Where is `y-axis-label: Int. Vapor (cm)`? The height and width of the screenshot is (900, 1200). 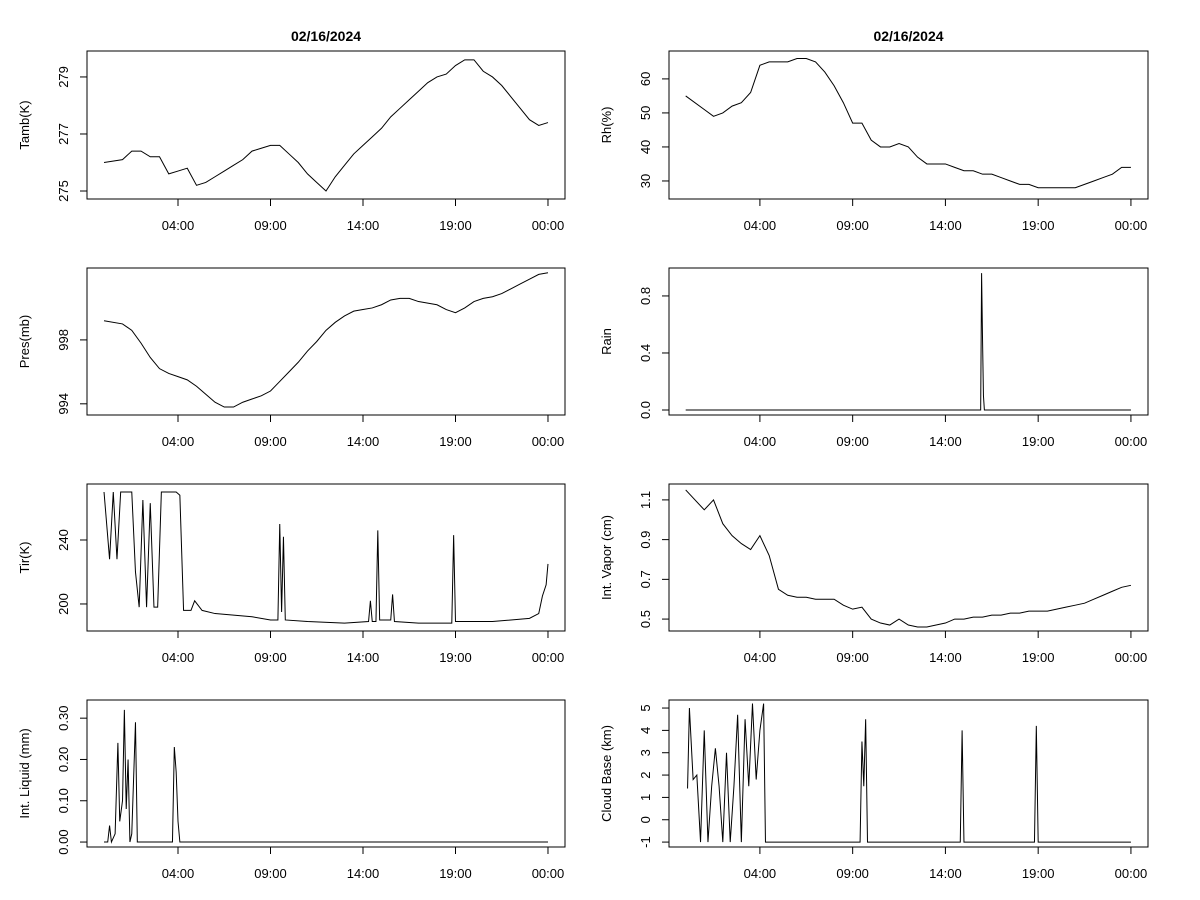 y-axis-label: Int. Vapor (cm) is located at coordinates (606, 557).